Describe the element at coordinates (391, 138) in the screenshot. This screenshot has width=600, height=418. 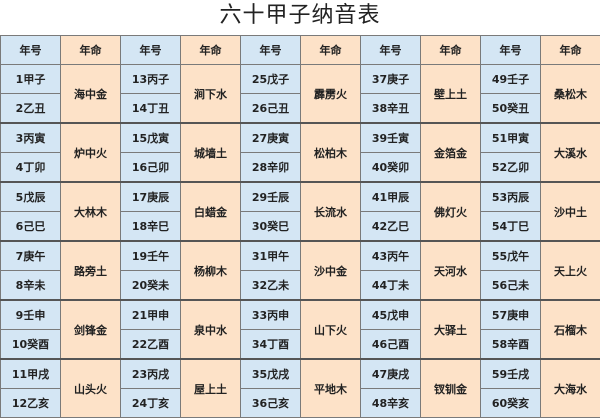
I see `year-cell: 39壬寅` at that location.